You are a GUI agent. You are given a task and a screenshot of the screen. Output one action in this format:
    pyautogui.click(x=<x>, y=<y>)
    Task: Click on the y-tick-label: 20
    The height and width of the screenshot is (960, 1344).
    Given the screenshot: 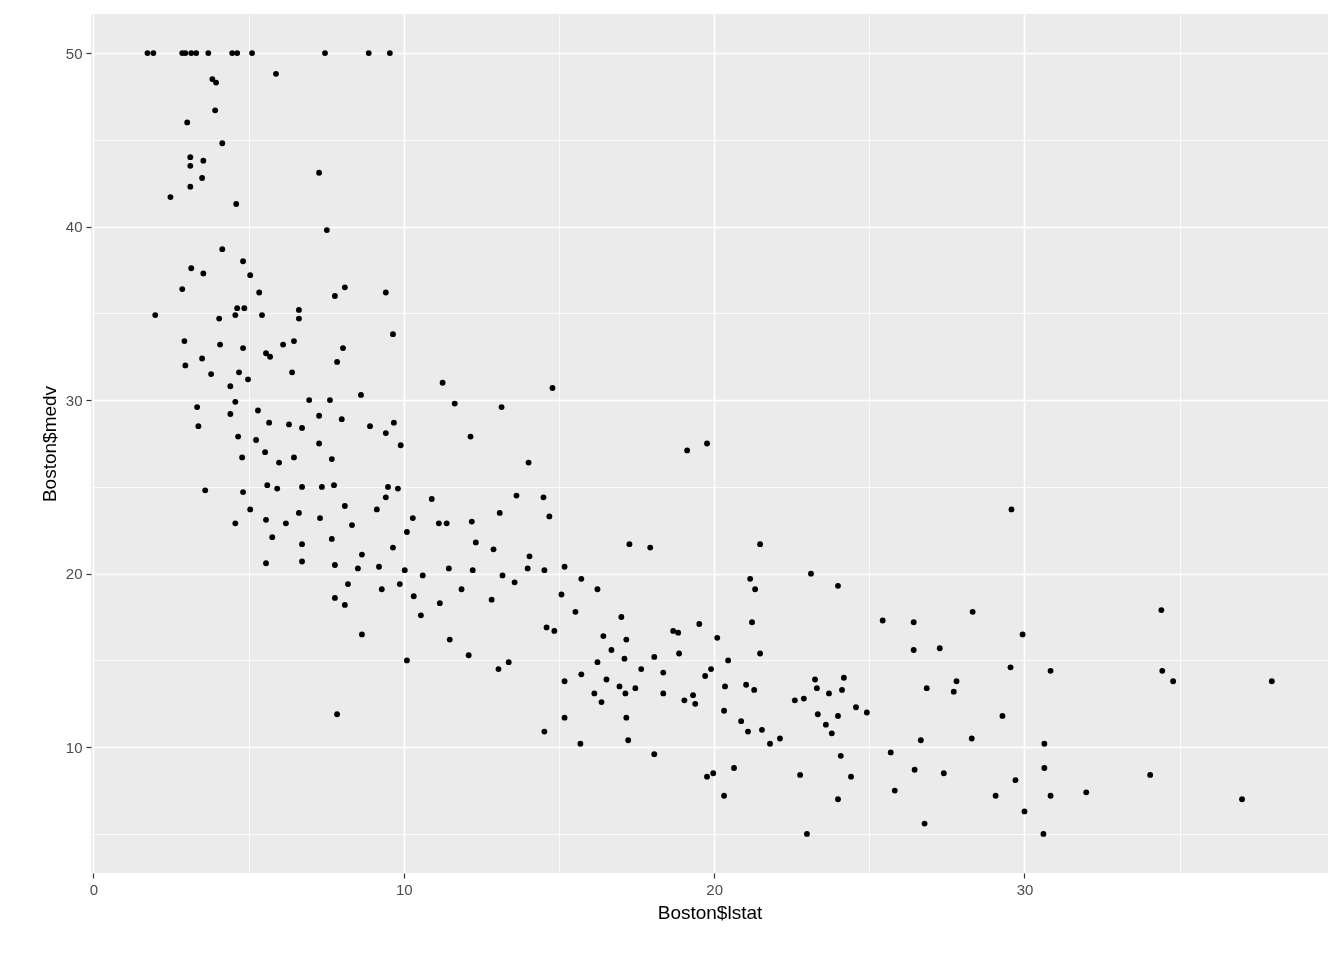 What is the action you would take?
    pyautogui.click(x=74, y=574)
    